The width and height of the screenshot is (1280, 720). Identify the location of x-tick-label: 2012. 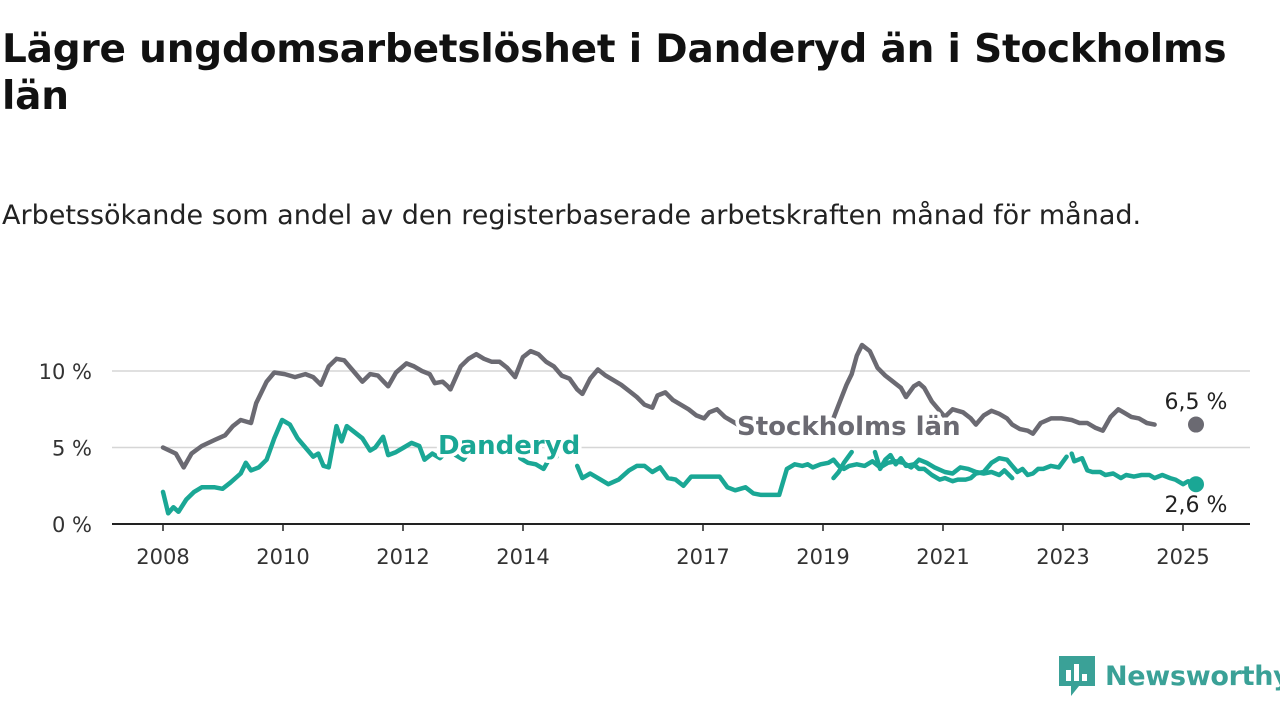
(402, 557).